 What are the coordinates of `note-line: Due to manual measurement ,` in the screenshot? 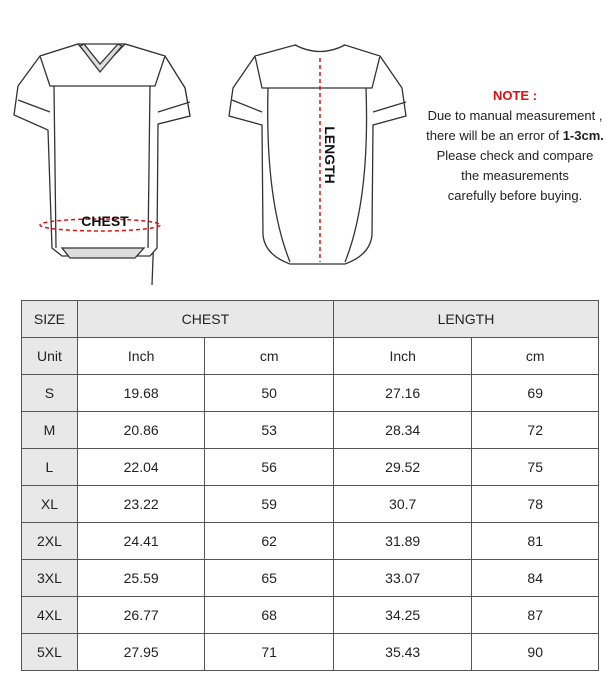 It's located at (515, 115).